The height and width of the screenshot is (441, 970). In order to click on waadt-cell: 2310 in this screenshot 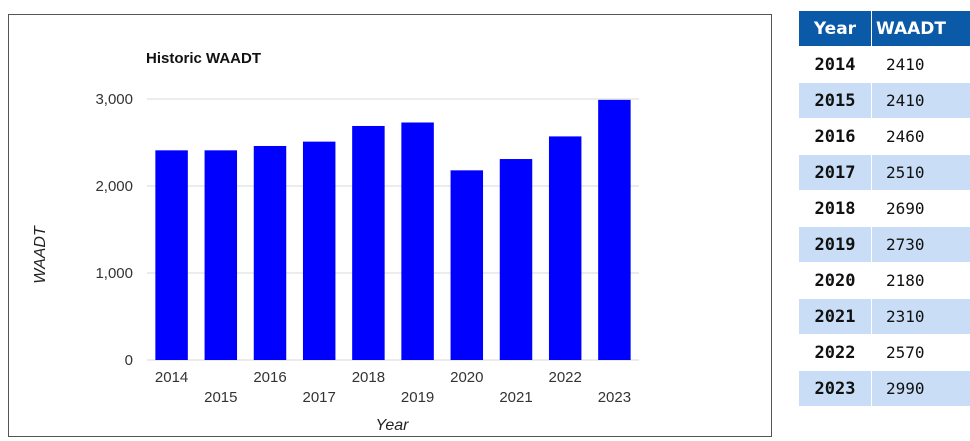, I will do `click(920, 316)`.